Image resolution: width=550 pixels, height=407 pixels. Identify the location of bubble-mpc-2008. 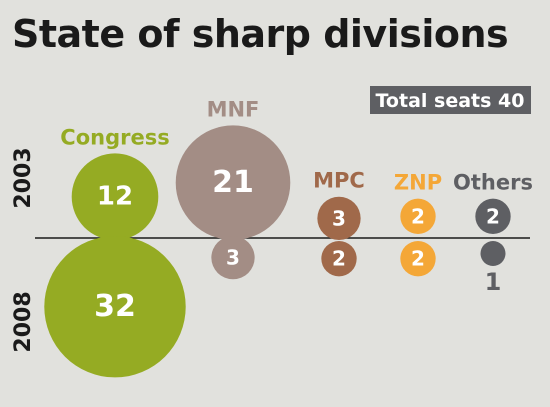
(339, 259).